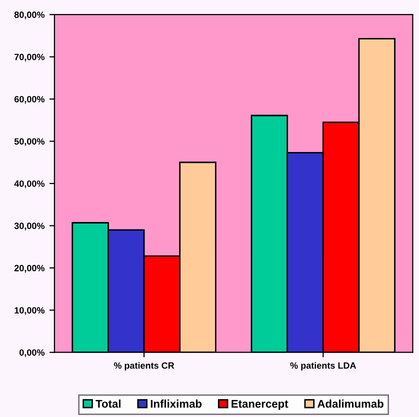 This screenshot has height=417, width=419. I want to click on y-tick-label: 30,00%, so click(29, 226).